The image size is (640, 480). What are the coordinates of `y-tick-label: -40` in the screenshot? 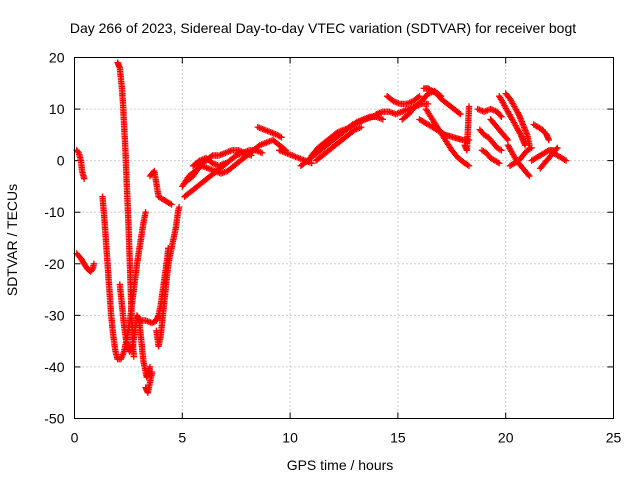 It's located at (54, 367).